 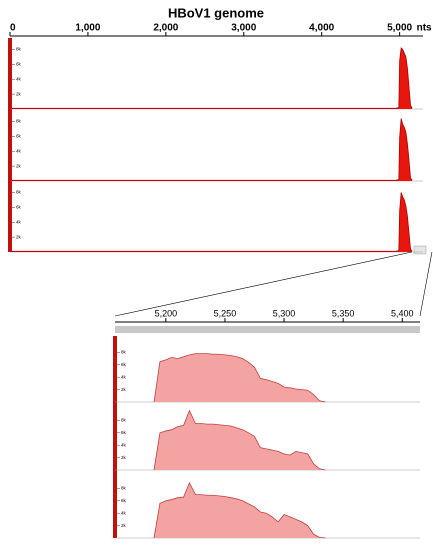 What do you see at coordinates (399, 28) in the screenshot?
I see `x-tick-label: 5,000` at bounding box center [399, 28].